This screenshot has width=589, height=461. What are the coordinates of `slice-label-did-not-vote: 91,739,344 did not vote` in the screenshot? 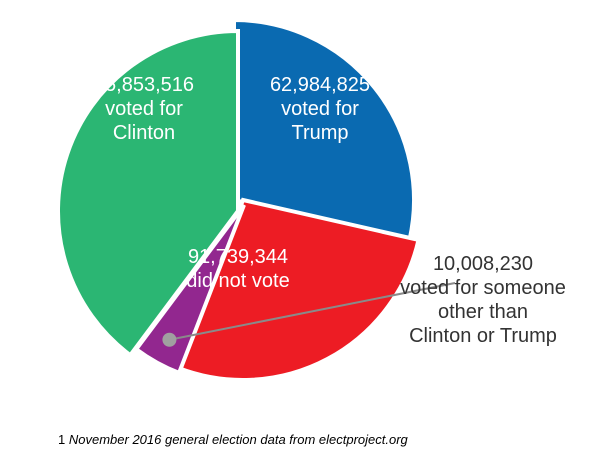 It's located at (237, 269).